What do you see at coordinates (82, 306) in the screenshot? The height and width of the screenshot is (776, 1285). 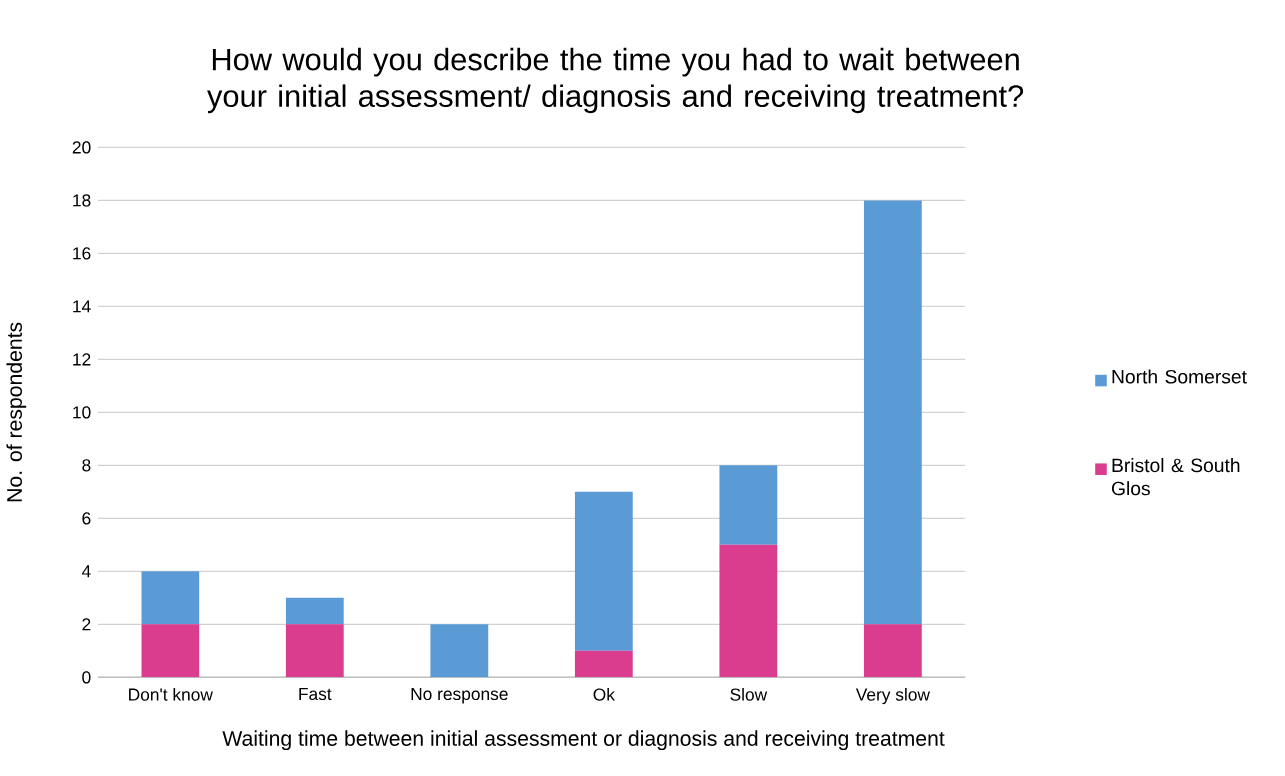 I see `y-tick-label: 14` at bounding box center [82, 306].